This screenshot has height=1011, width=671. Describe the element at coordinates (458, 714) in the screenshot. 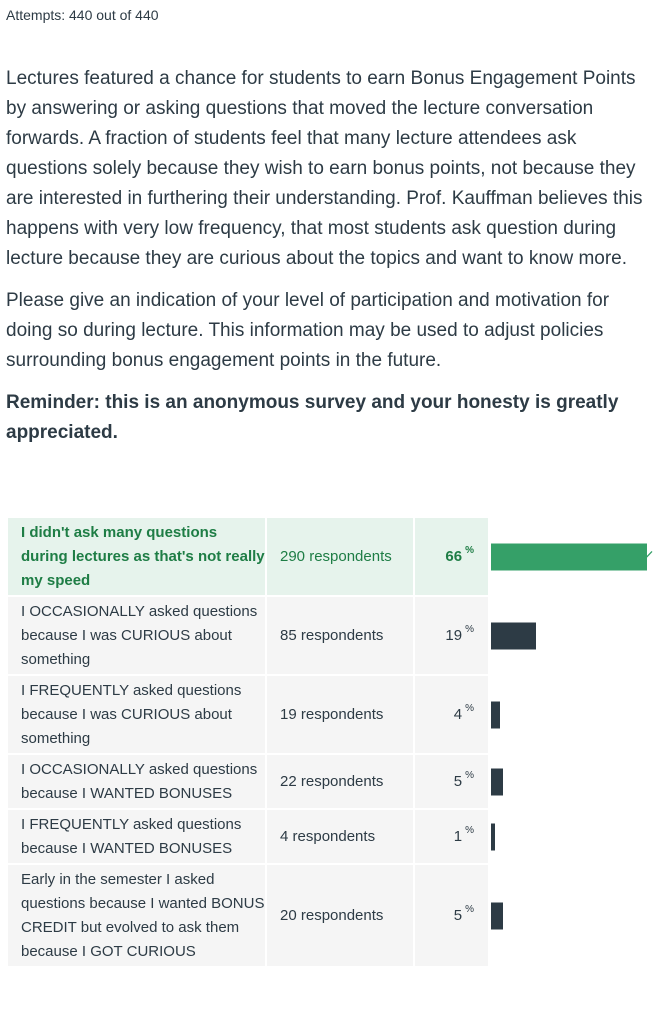

I see `percent-number: 4` at that location.